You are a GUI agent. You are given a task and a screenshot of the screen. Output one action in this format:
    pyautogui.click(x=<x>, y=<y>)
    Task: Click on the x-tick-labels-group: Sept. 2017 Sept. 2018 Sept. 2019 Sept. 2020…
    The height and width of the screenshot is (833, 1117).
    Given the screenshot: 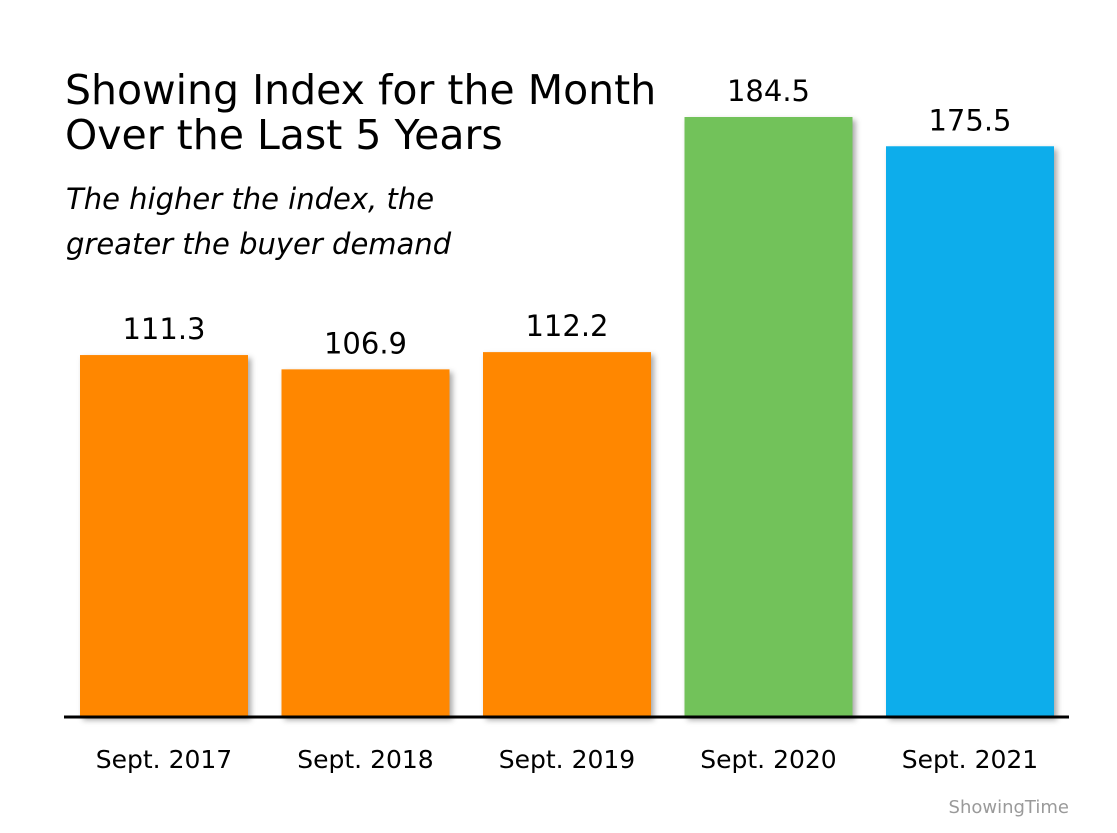 What is the action you would take?
    pyautogui.click(x=567, y=759)
    